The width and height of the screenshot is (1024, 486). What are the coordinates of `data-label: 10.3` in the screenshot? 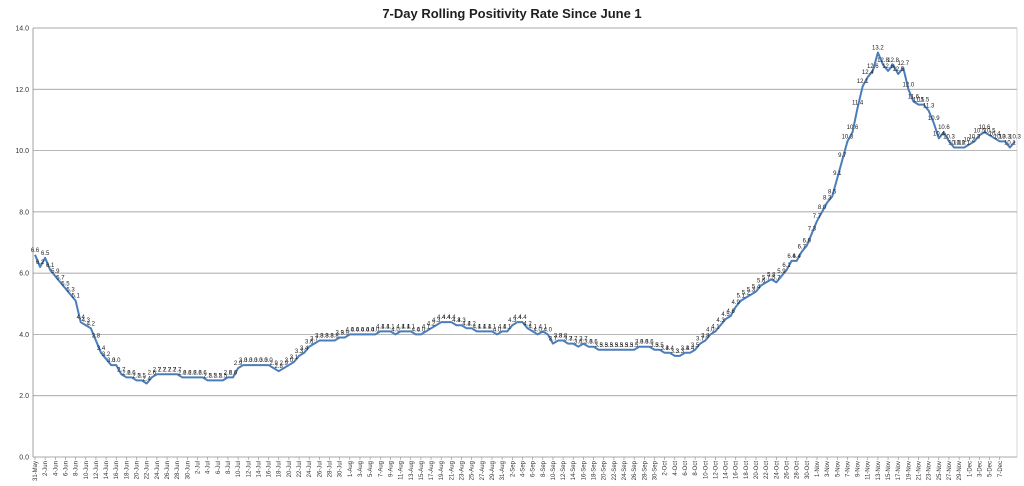 It's located at (1005, 137).